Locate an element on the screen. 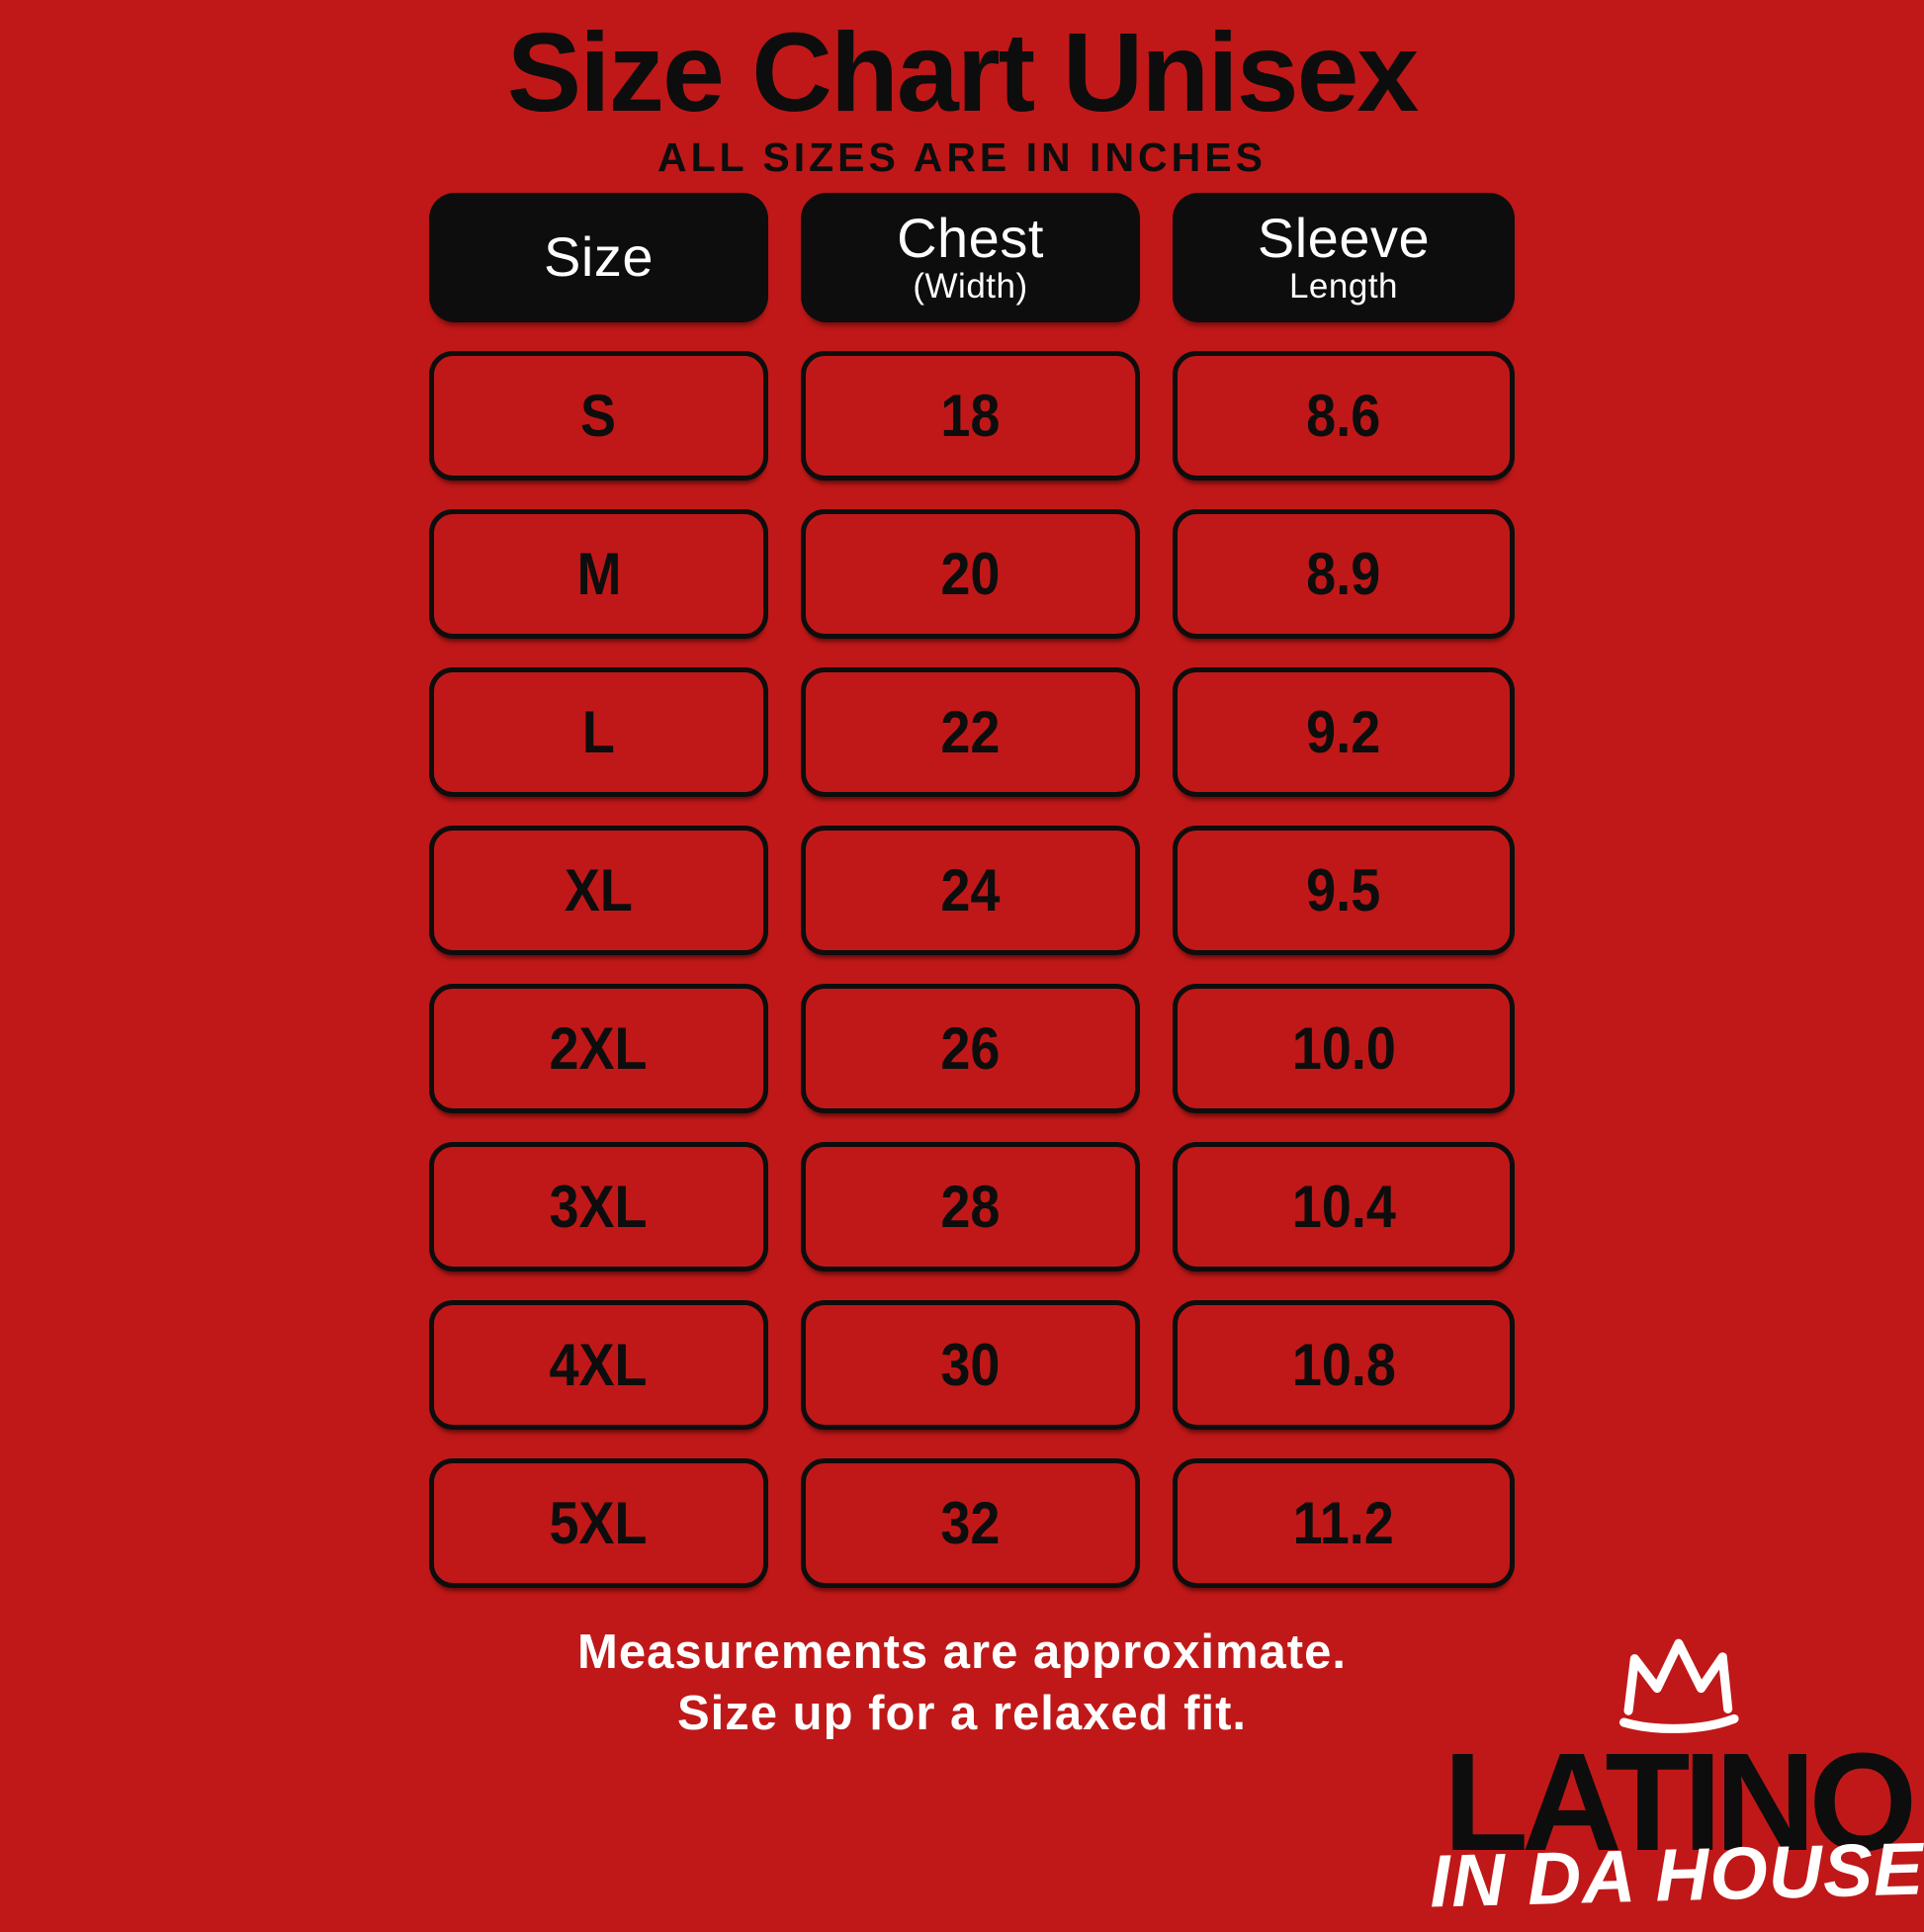 The image size is (1924, 1932). brand-name: LATINO is located at coordinates (1680, 1801).